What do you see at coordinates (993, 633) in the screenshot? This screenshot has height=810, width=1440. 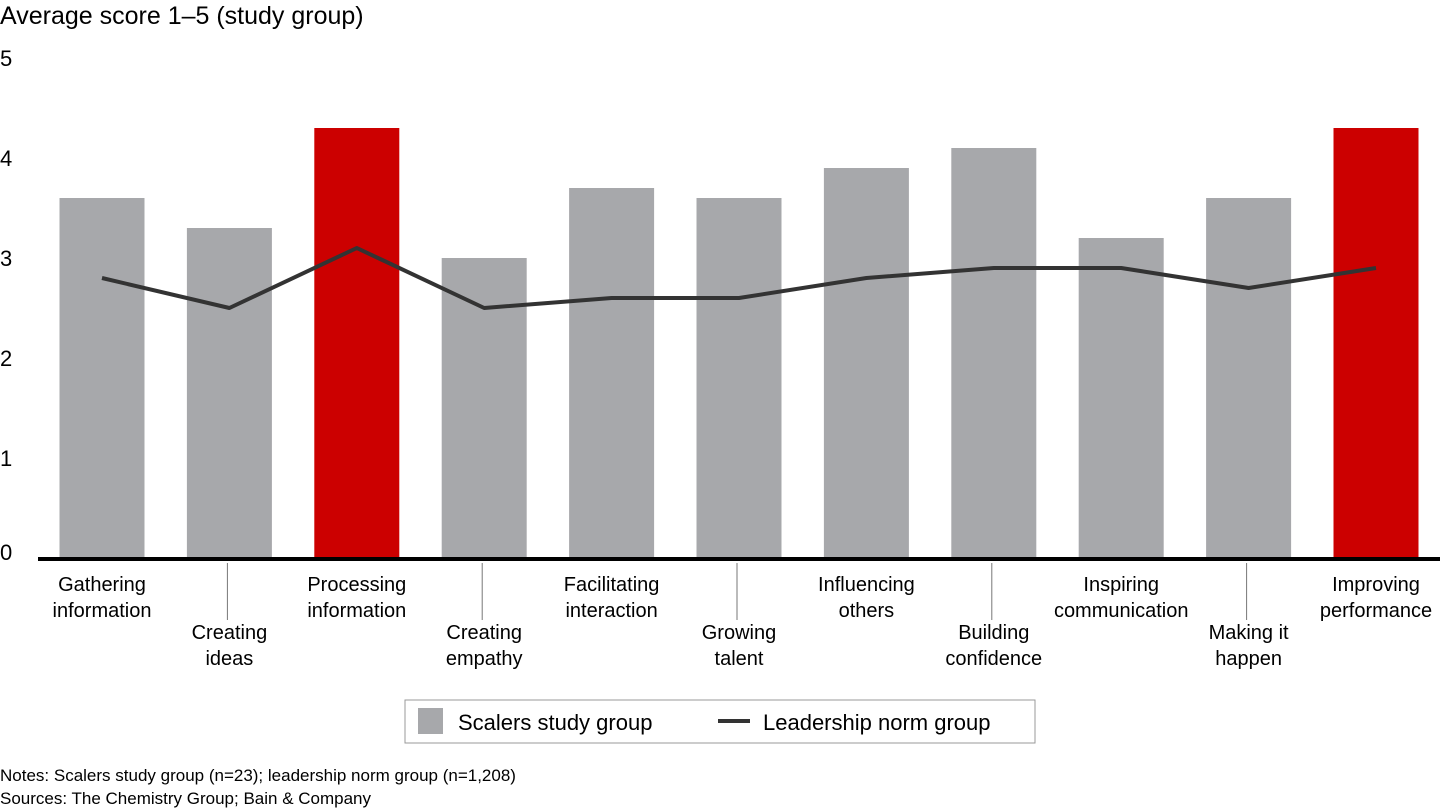 I see `x-tick-label: Building` at bounding box center [993, 633].